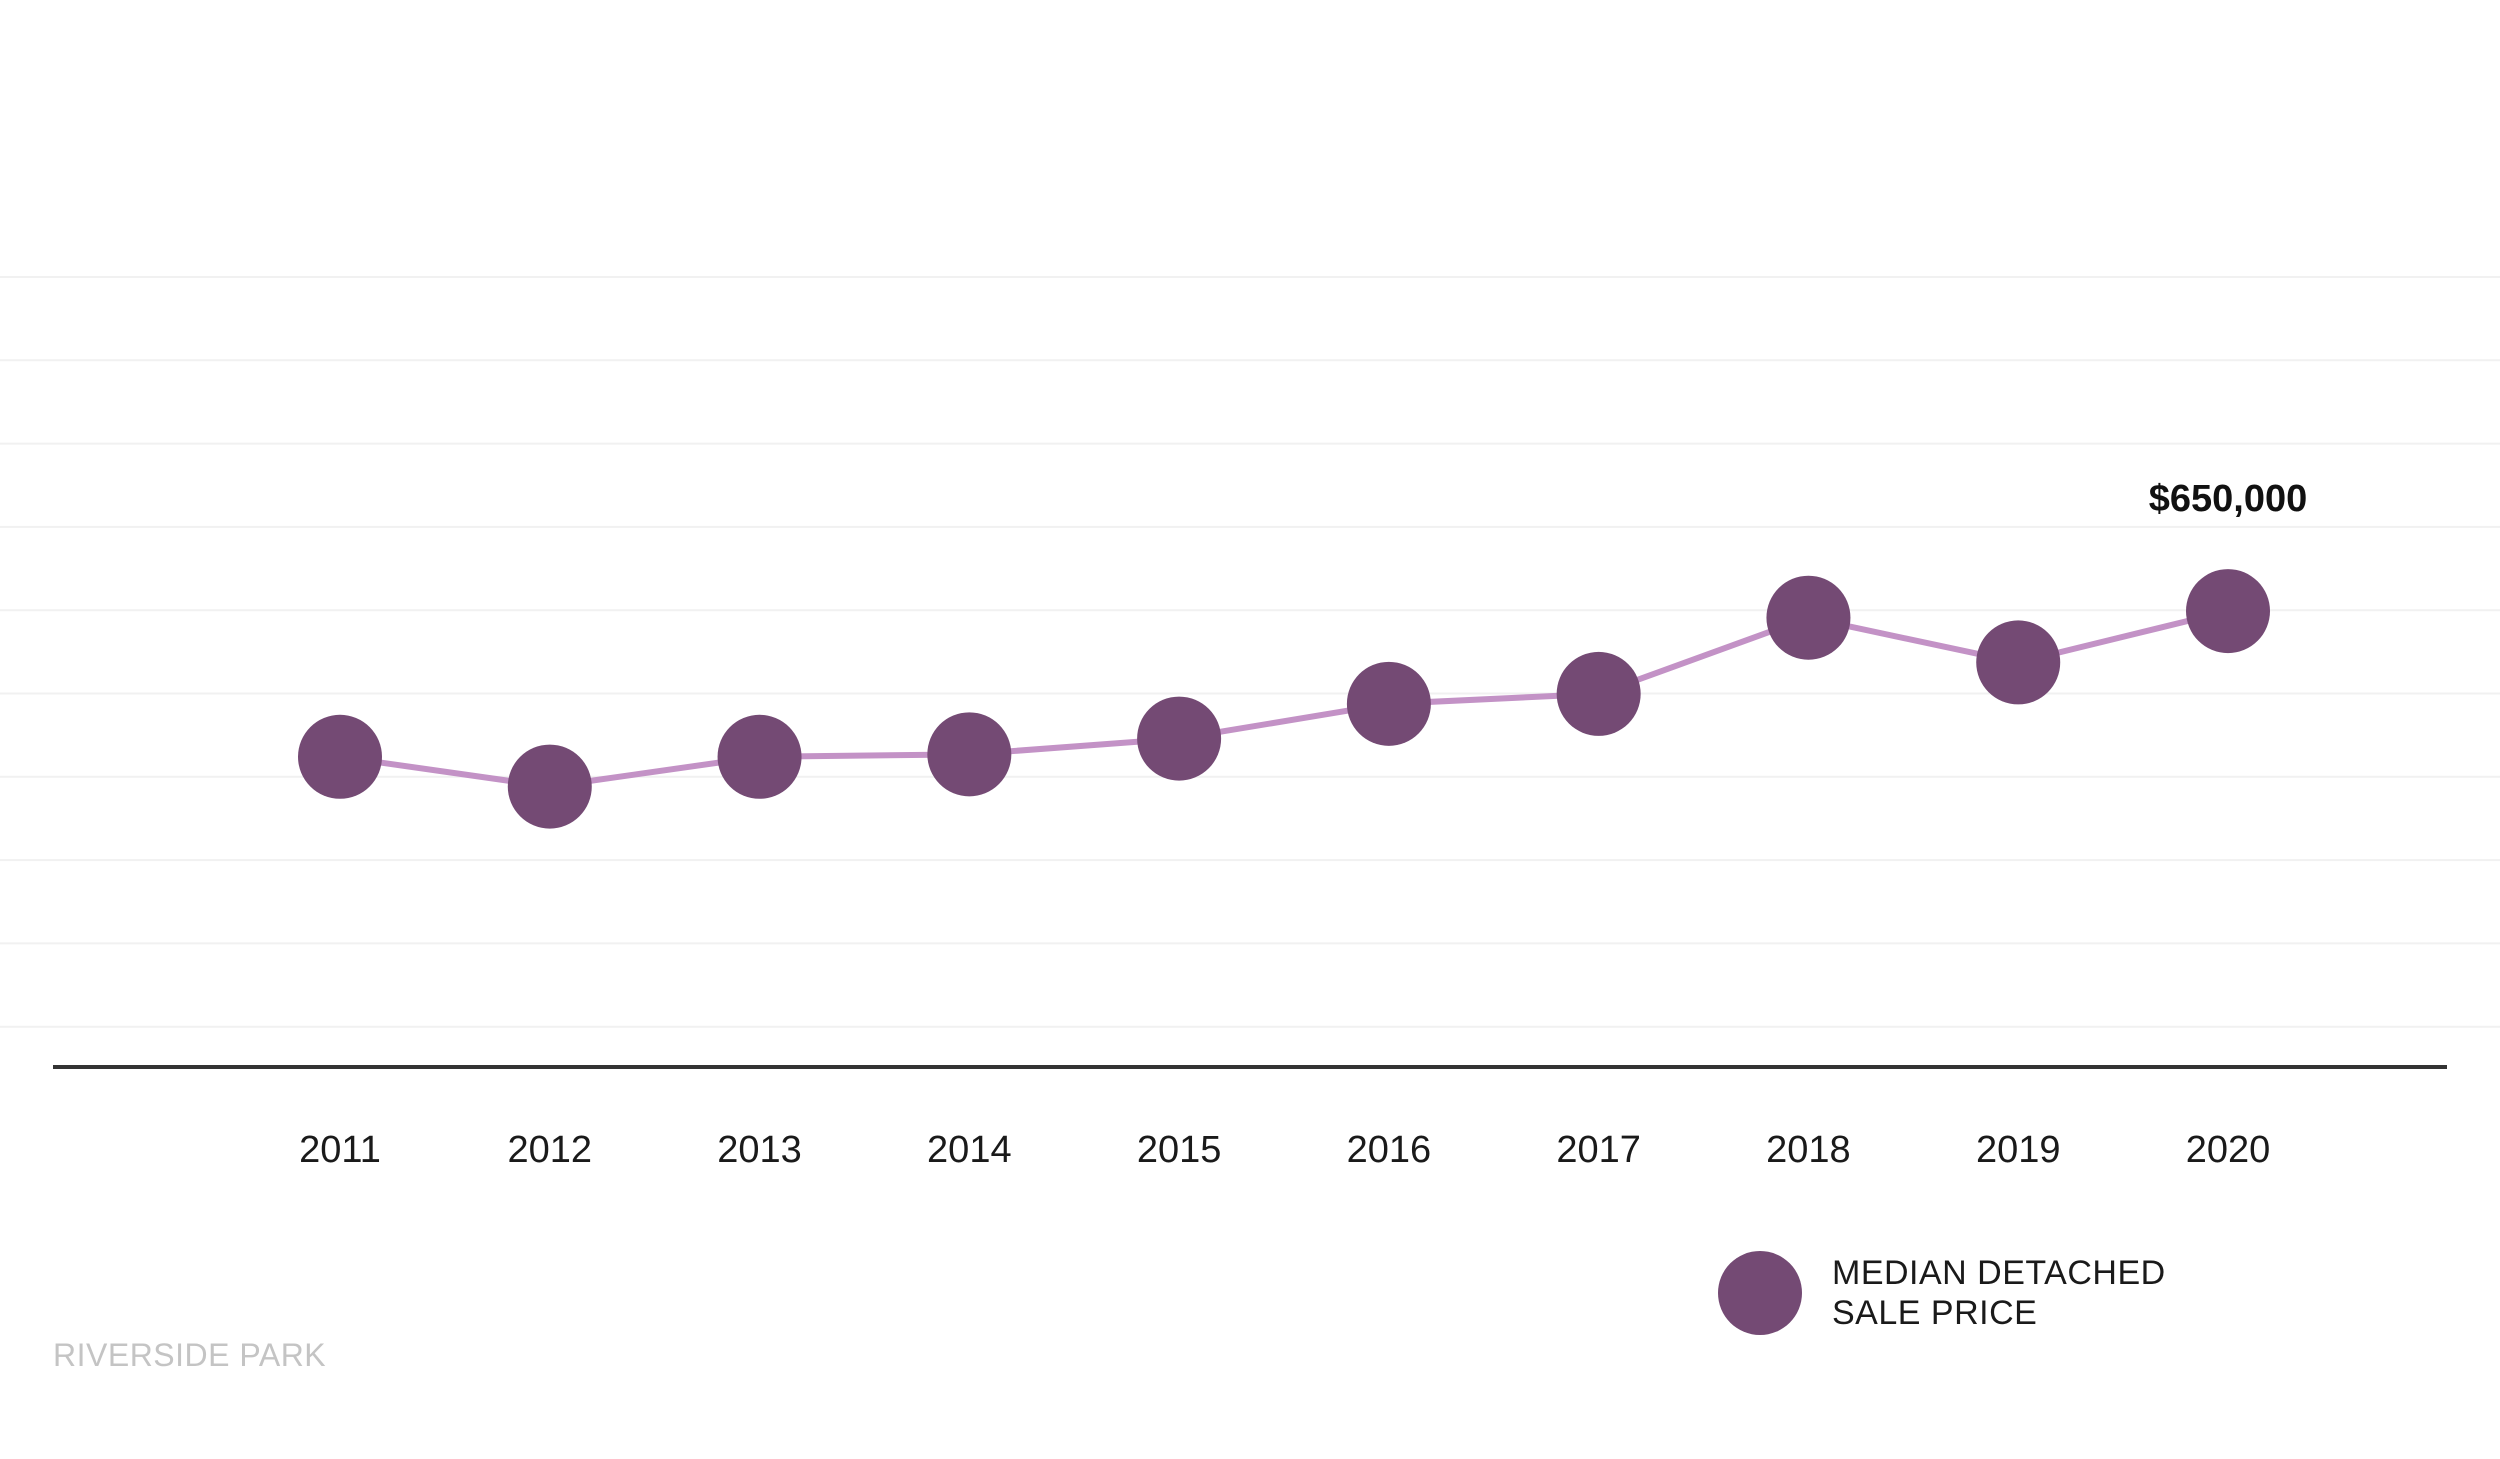 This screenshot has height=1459, width=2500. I want to click on data-point-2020, so click(2228, 611).